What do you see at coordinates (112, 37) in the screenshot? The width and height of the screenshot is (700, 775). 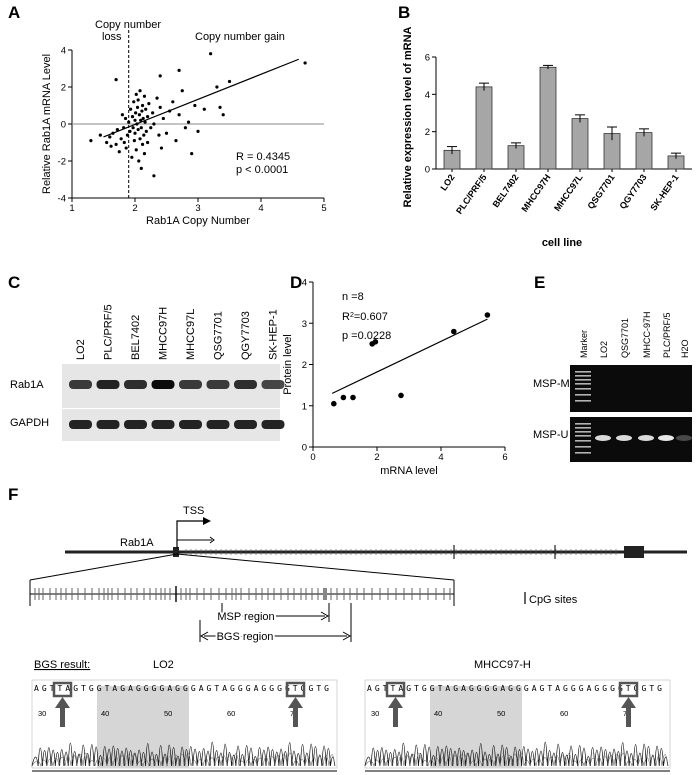 I see `region-loss-line-2: loss` at bounding box center [112, 37].